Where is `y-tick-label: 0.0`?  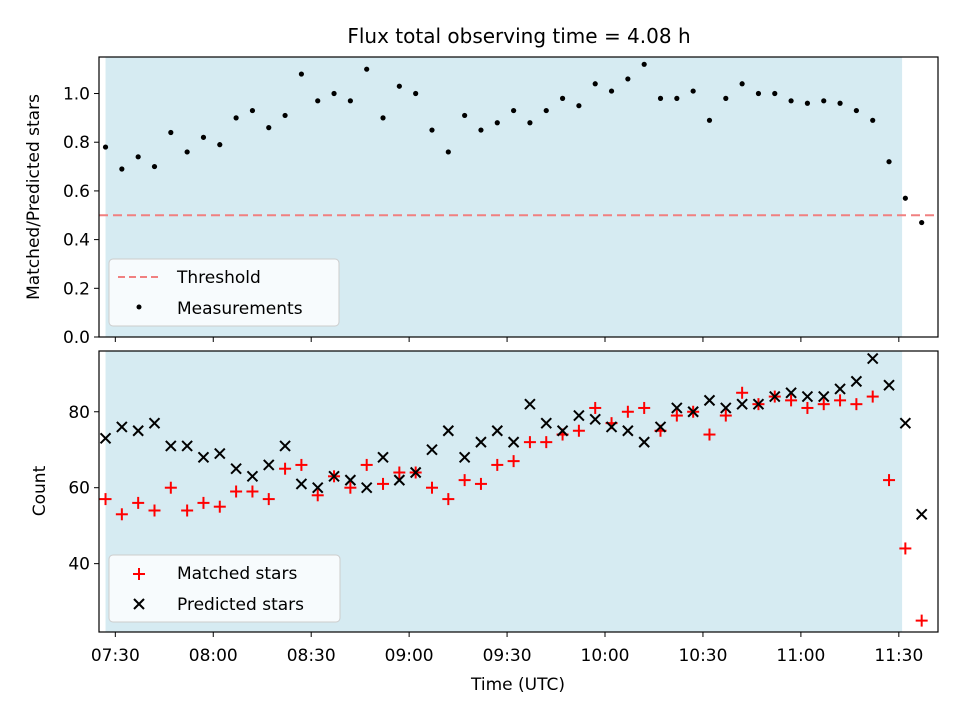 y-tick-label: 0.0 is located at coordinates (76, 338).